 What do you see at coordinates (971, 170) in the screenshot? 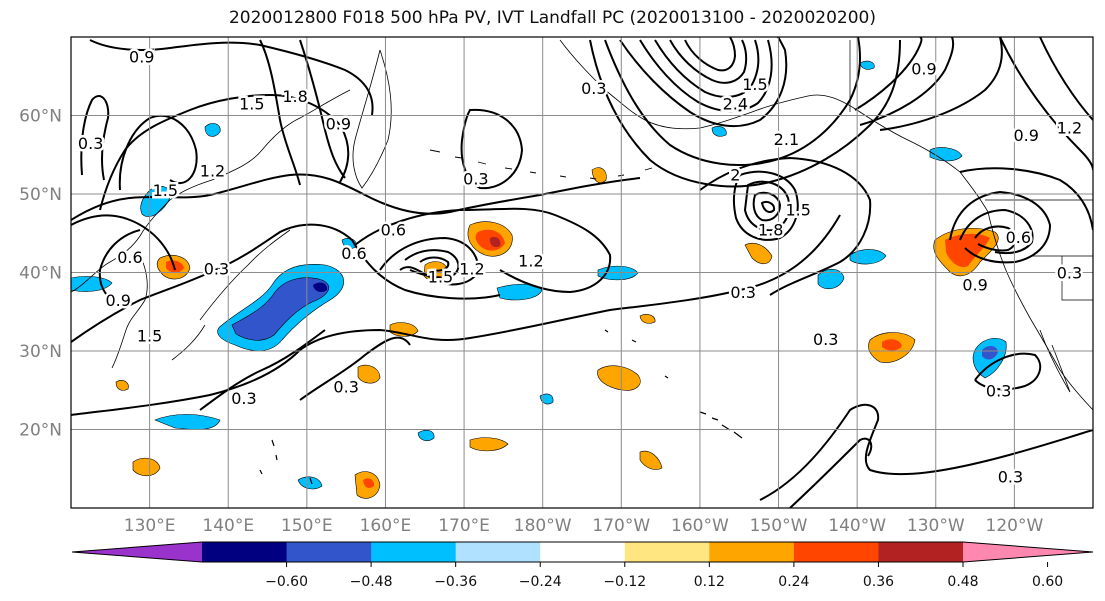
I see `border-canada-us` at bounding box center [971, 170].